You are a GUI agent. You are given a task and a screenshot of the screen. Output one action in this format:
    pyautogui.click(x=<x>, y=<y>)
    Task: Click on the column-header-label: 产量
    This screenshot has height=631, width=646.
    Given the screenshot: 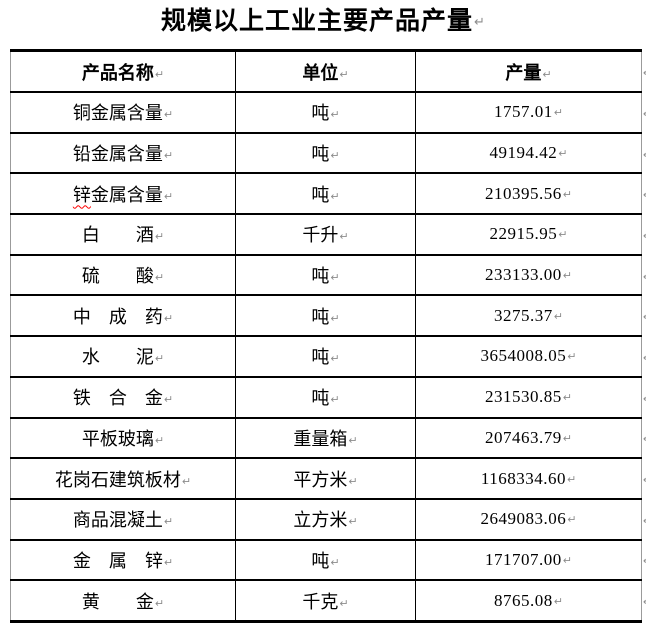 What is the action you would take?
    pyautogui.click(x=523, y=73)
    